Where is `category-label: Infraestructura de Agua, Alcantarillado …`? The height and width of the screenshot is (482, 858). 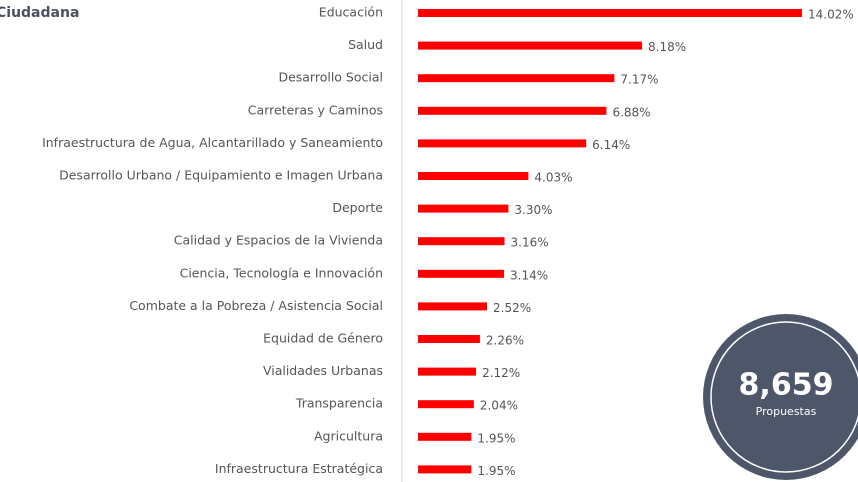
category-label: Infraestructura de Agua, Alcantarillado … is located at coordinates (212, 142).